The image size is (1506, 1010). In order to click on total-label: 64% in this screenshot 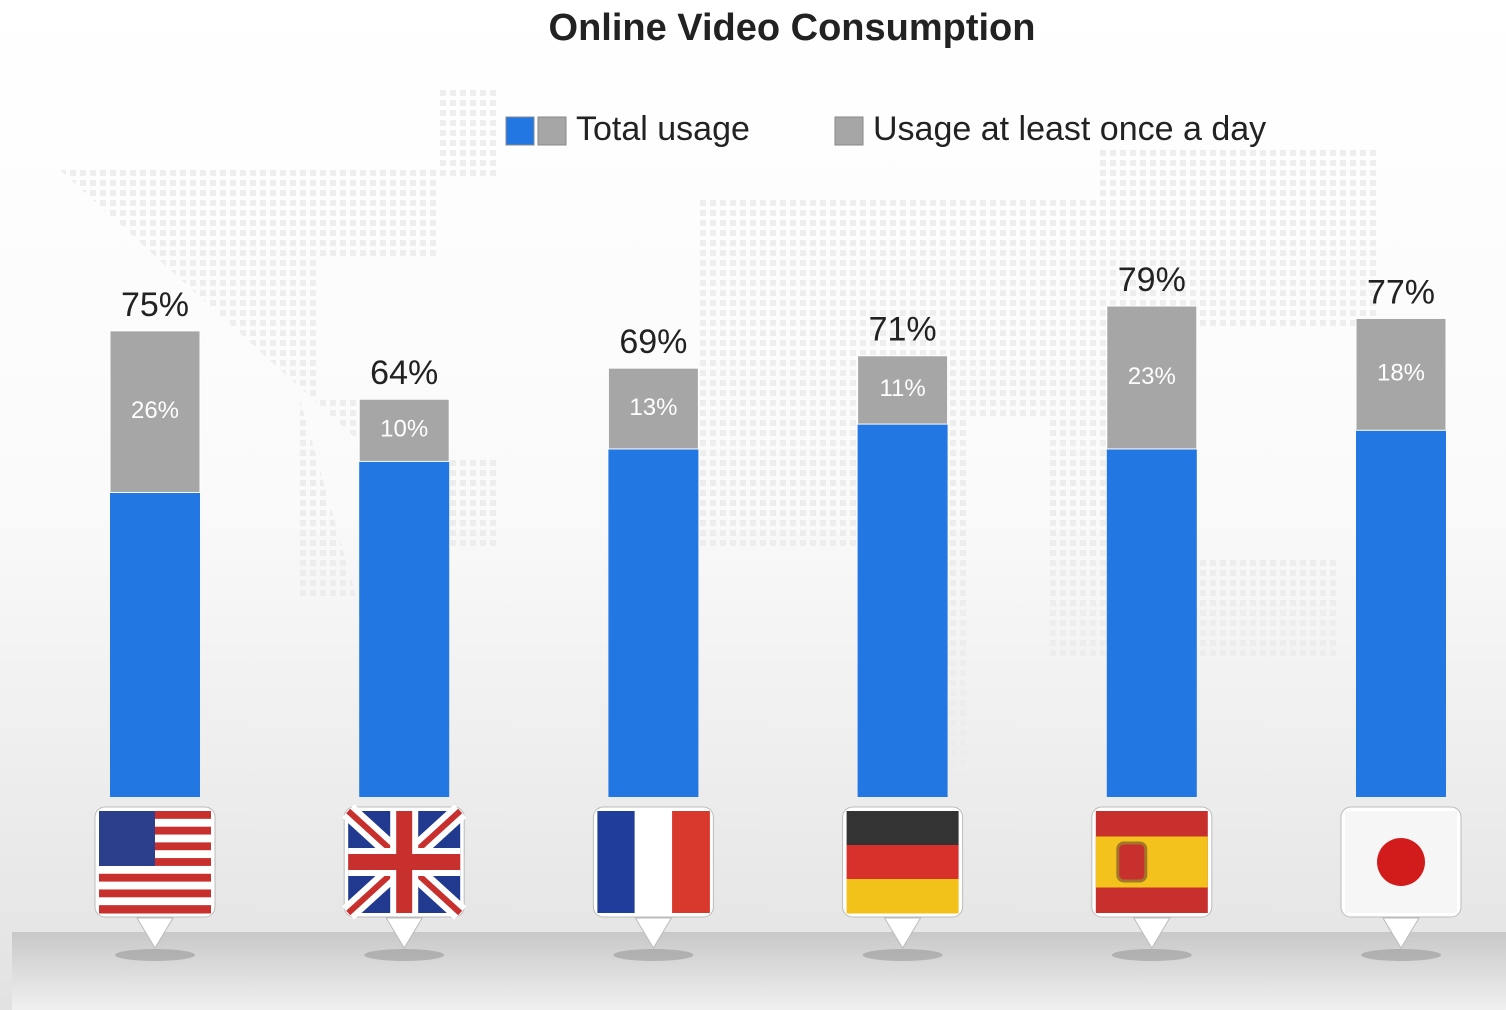, I will do `click(404, 373)`.